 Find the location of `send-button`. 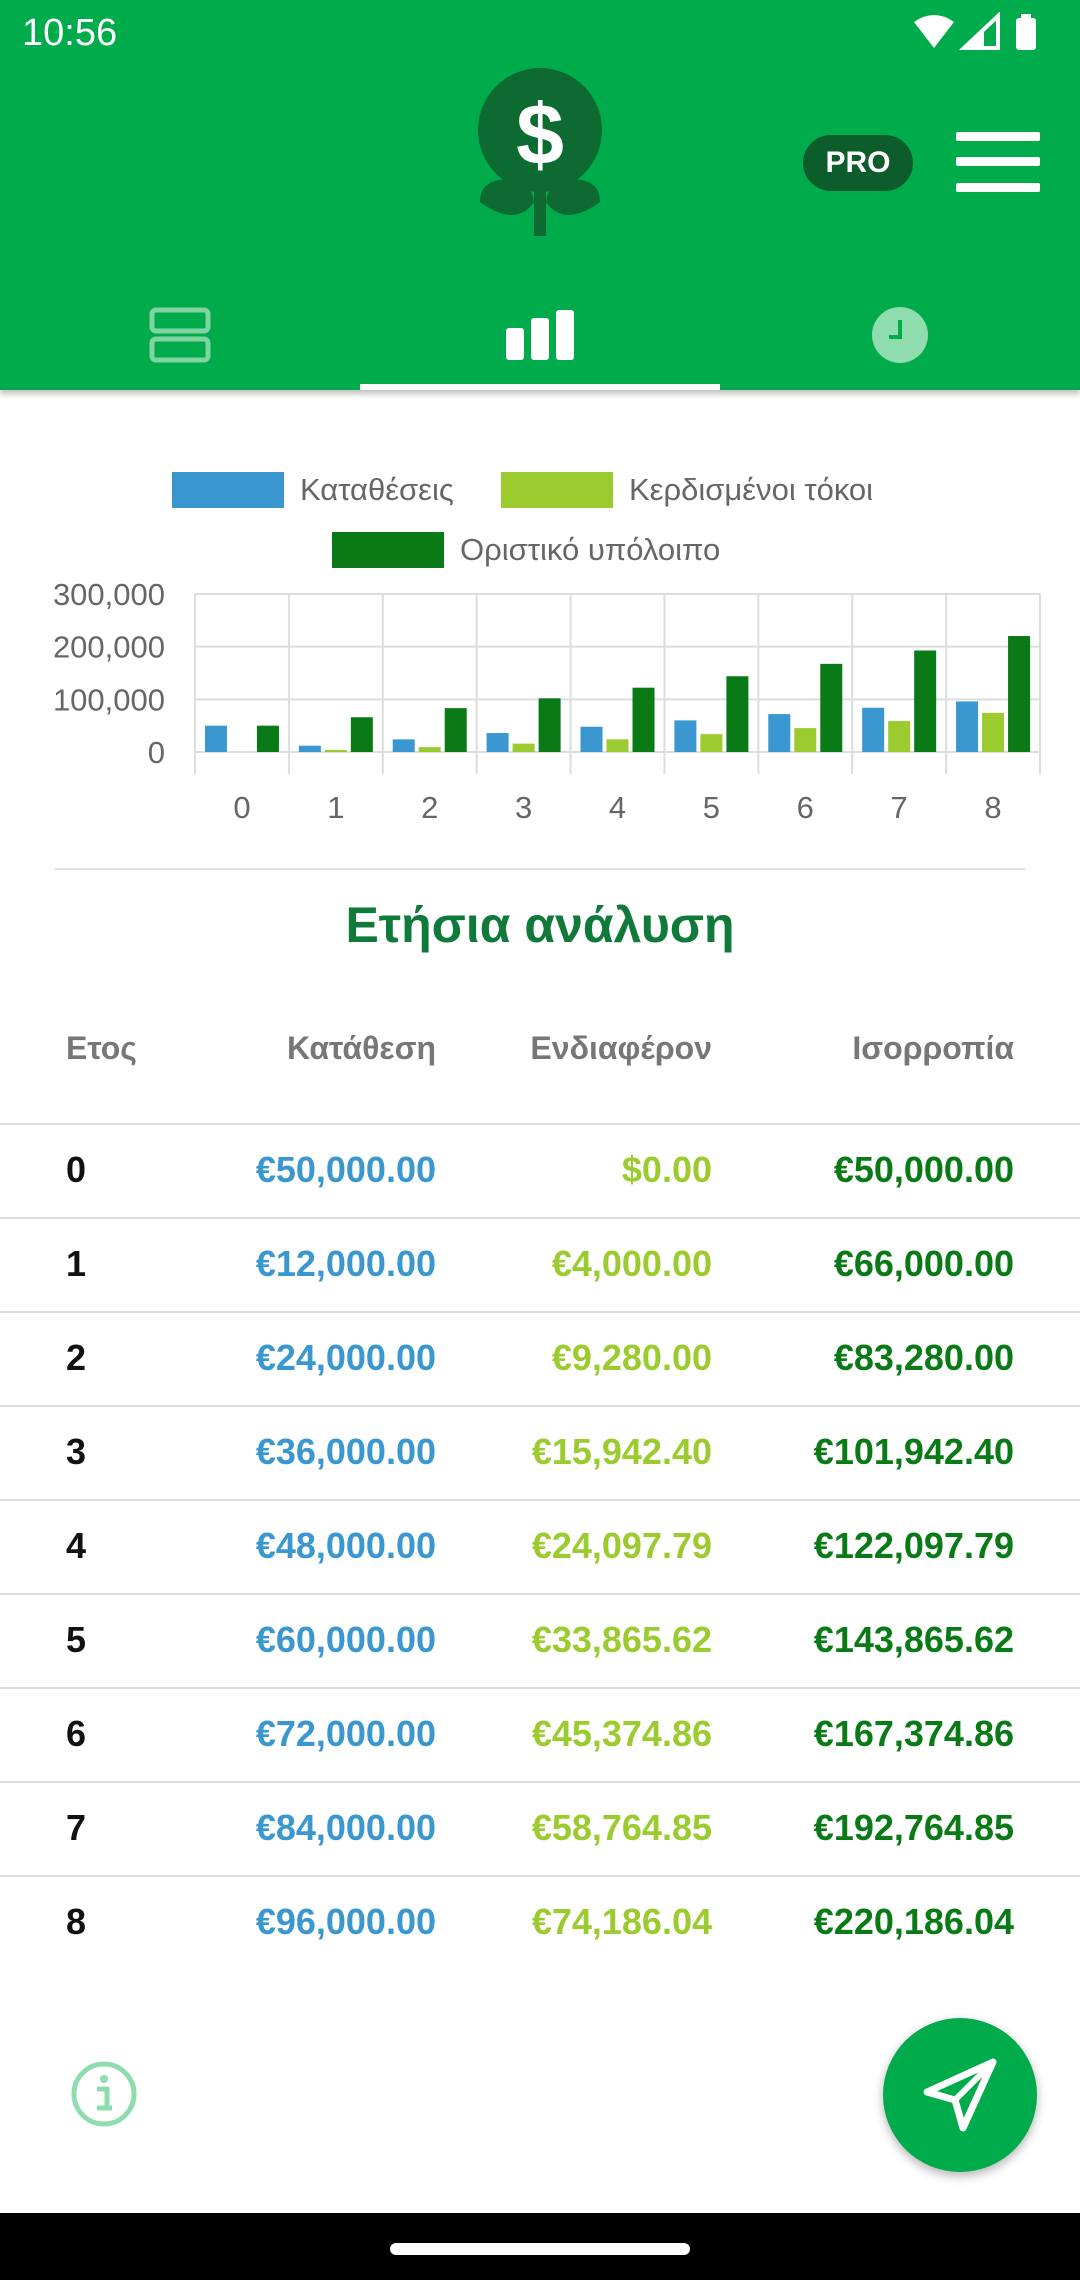

send-button is located at coordinates (960, 2095).